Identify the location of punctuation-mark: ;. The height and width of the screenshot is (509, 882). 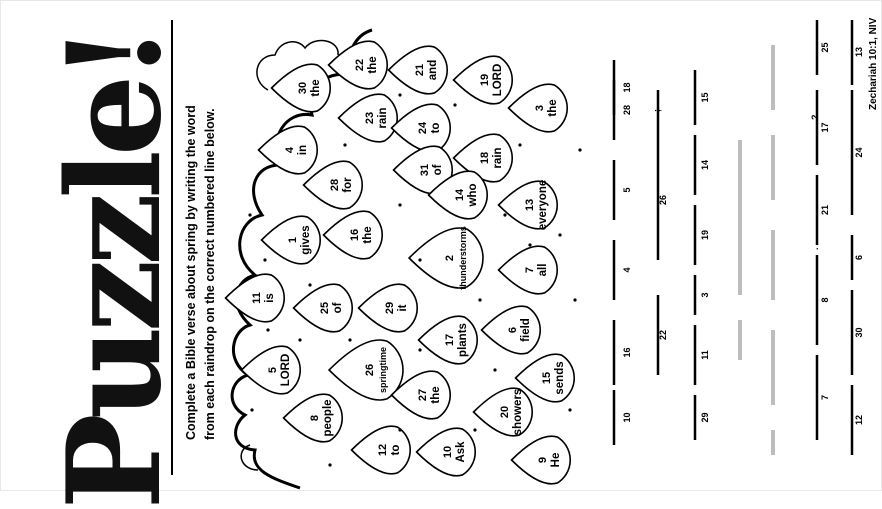
(657, 110).